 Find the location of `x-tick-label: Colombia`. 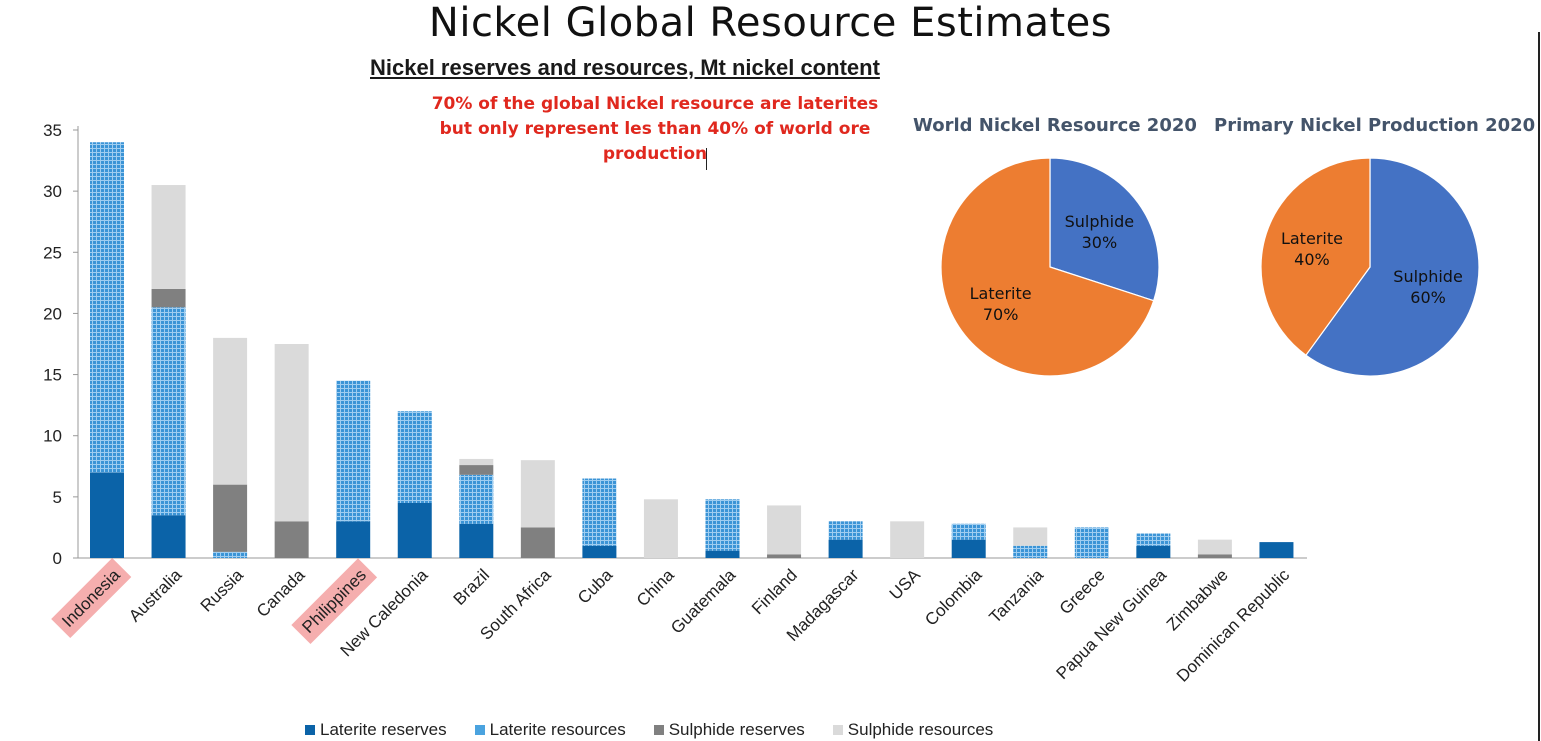

x-tick-label: Colombia is located at coordinates (953, 597).